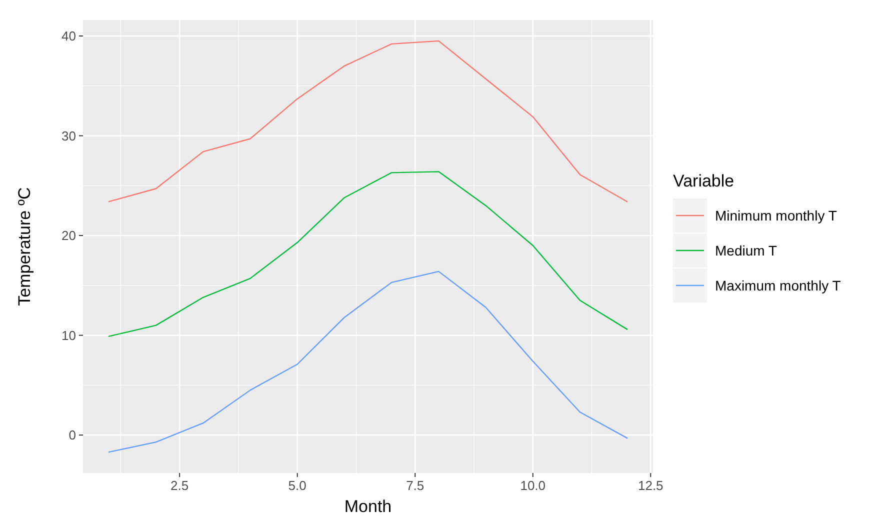 Image resolution: width=873 pixels, height=524 pixels. Describe the element at coordinates (746, 250) in the screenshot. I see `legend-label: Medium T` at that location.